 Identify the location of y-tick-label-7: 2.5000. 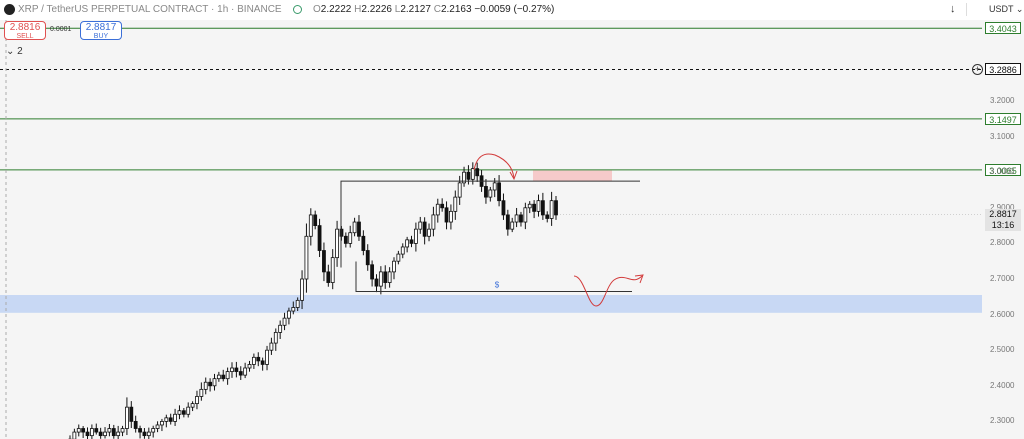
(1002, 350).